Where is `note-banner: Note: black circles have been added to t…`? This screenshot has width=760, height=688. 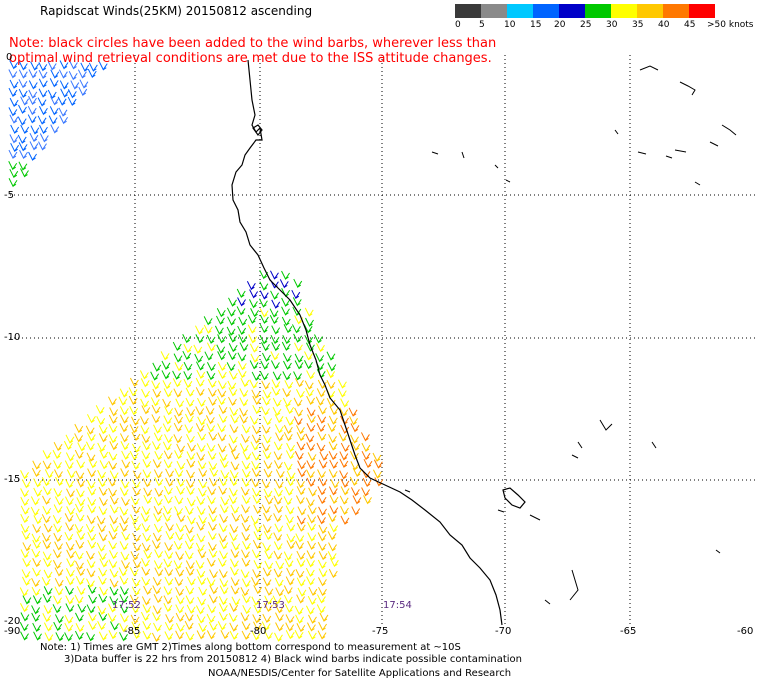
note-banner: Note: black circles have been added to t… is located at coordinates (253, 51).